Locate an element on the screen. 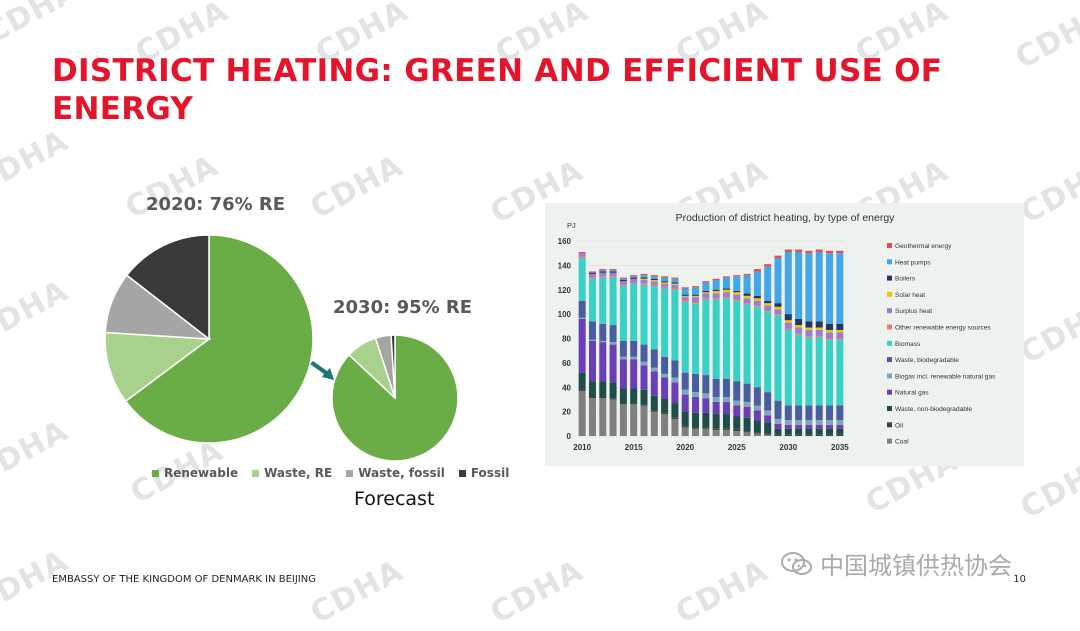 The width and height of the screenshot is (1080, 631). legend-label: Renewable is located at coordinates (201, 473).